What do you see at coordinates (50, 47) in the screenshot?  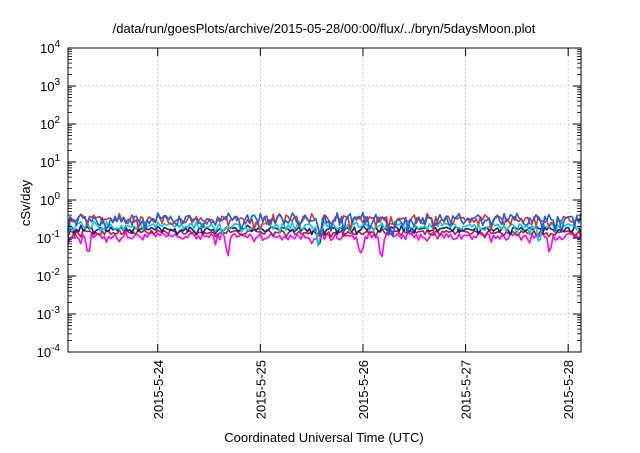 I see `y-tick-label: 10⁴` at bounding box center [50, 47].